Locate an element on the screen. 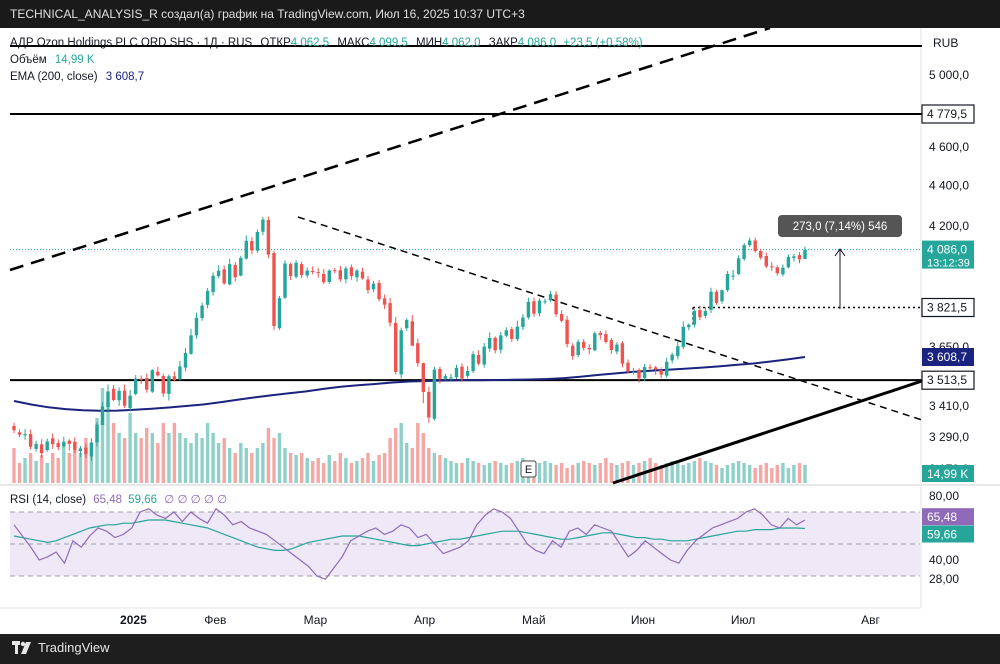 This screenshot has width=1000, height=664. month-label: Май is located at coordinates (534, 620).